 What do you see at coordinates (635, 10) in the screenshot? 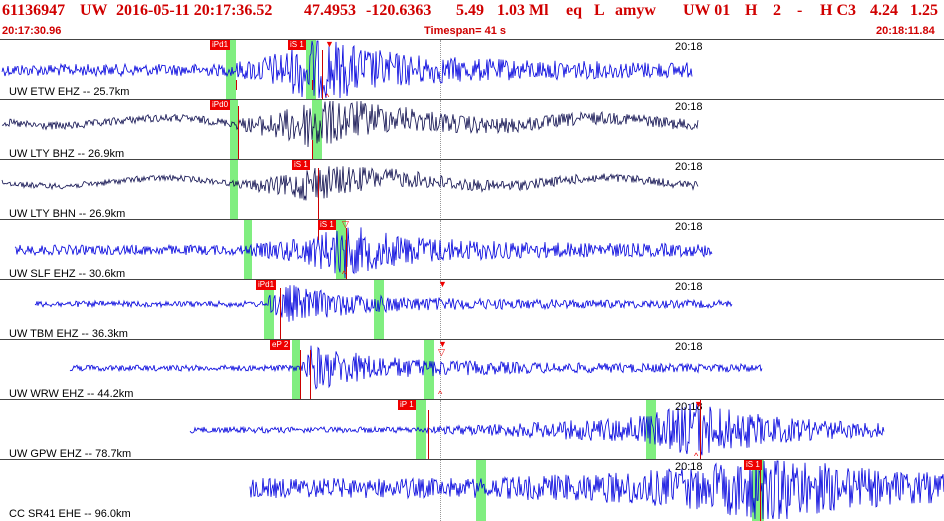
I see `event-author: amyw` at bounding box center [635, 10].